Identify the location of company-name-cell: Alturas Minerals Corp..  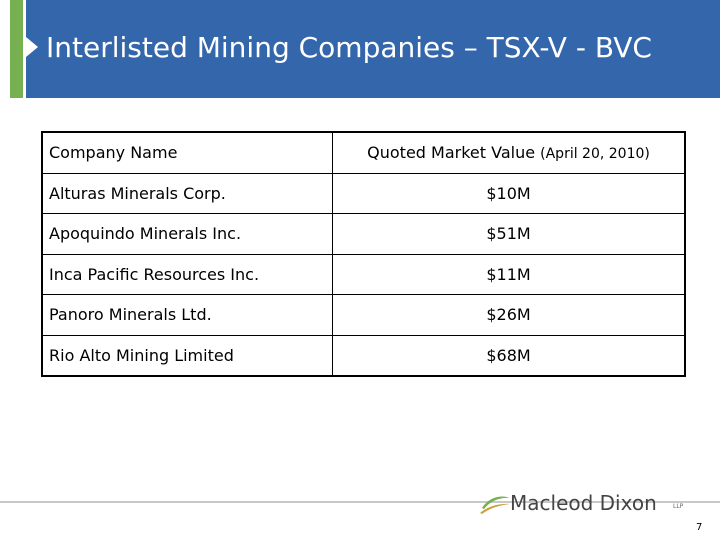
(187, 193).